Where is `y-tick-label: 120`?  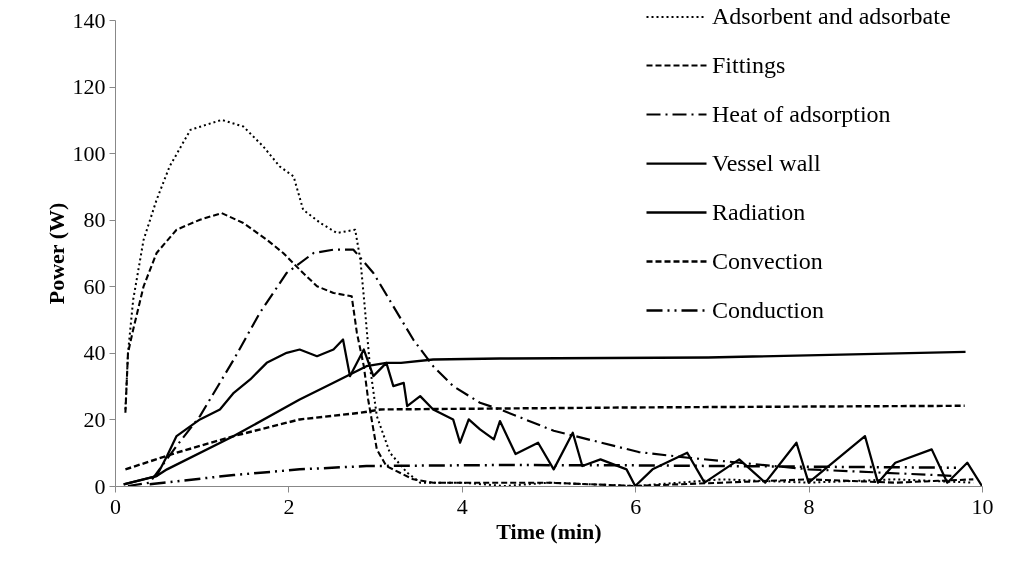 y-tick-label: 120 is located at coordinates (89, 87).